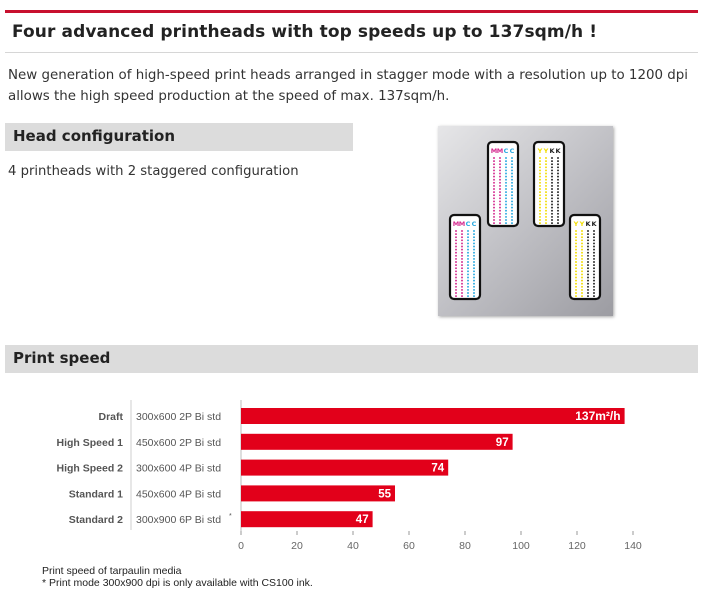 This screenshot has height=604, width=713. I want to click on head-config-heading: Head configuration, so click(94, 136).